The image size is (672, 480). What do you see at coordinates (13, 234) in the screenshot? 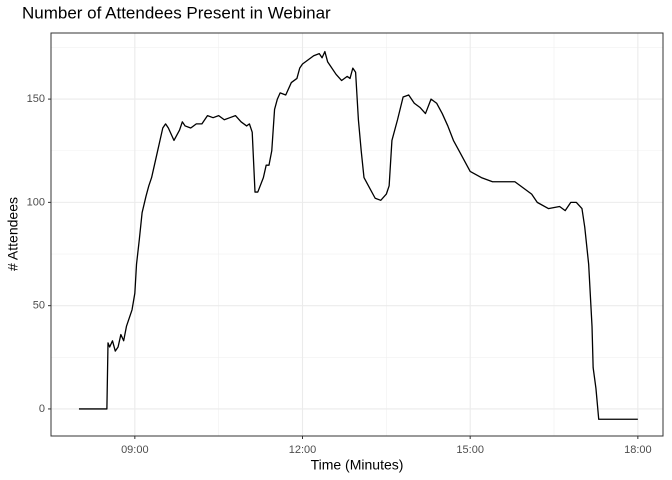
I see `y-axis-title: # Attendees` at bounding box center [13, 234].